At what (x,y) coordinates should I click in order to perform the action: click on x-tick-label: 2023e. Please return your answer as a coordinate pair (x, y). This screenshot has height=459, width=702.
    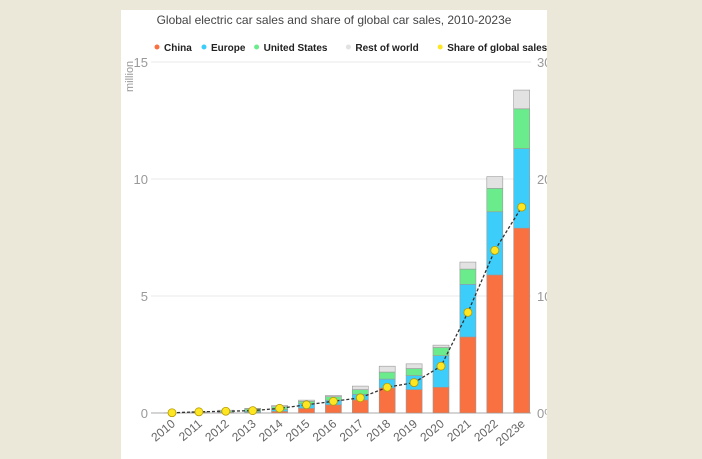
    Looking at the image, I should click on (510, 432).